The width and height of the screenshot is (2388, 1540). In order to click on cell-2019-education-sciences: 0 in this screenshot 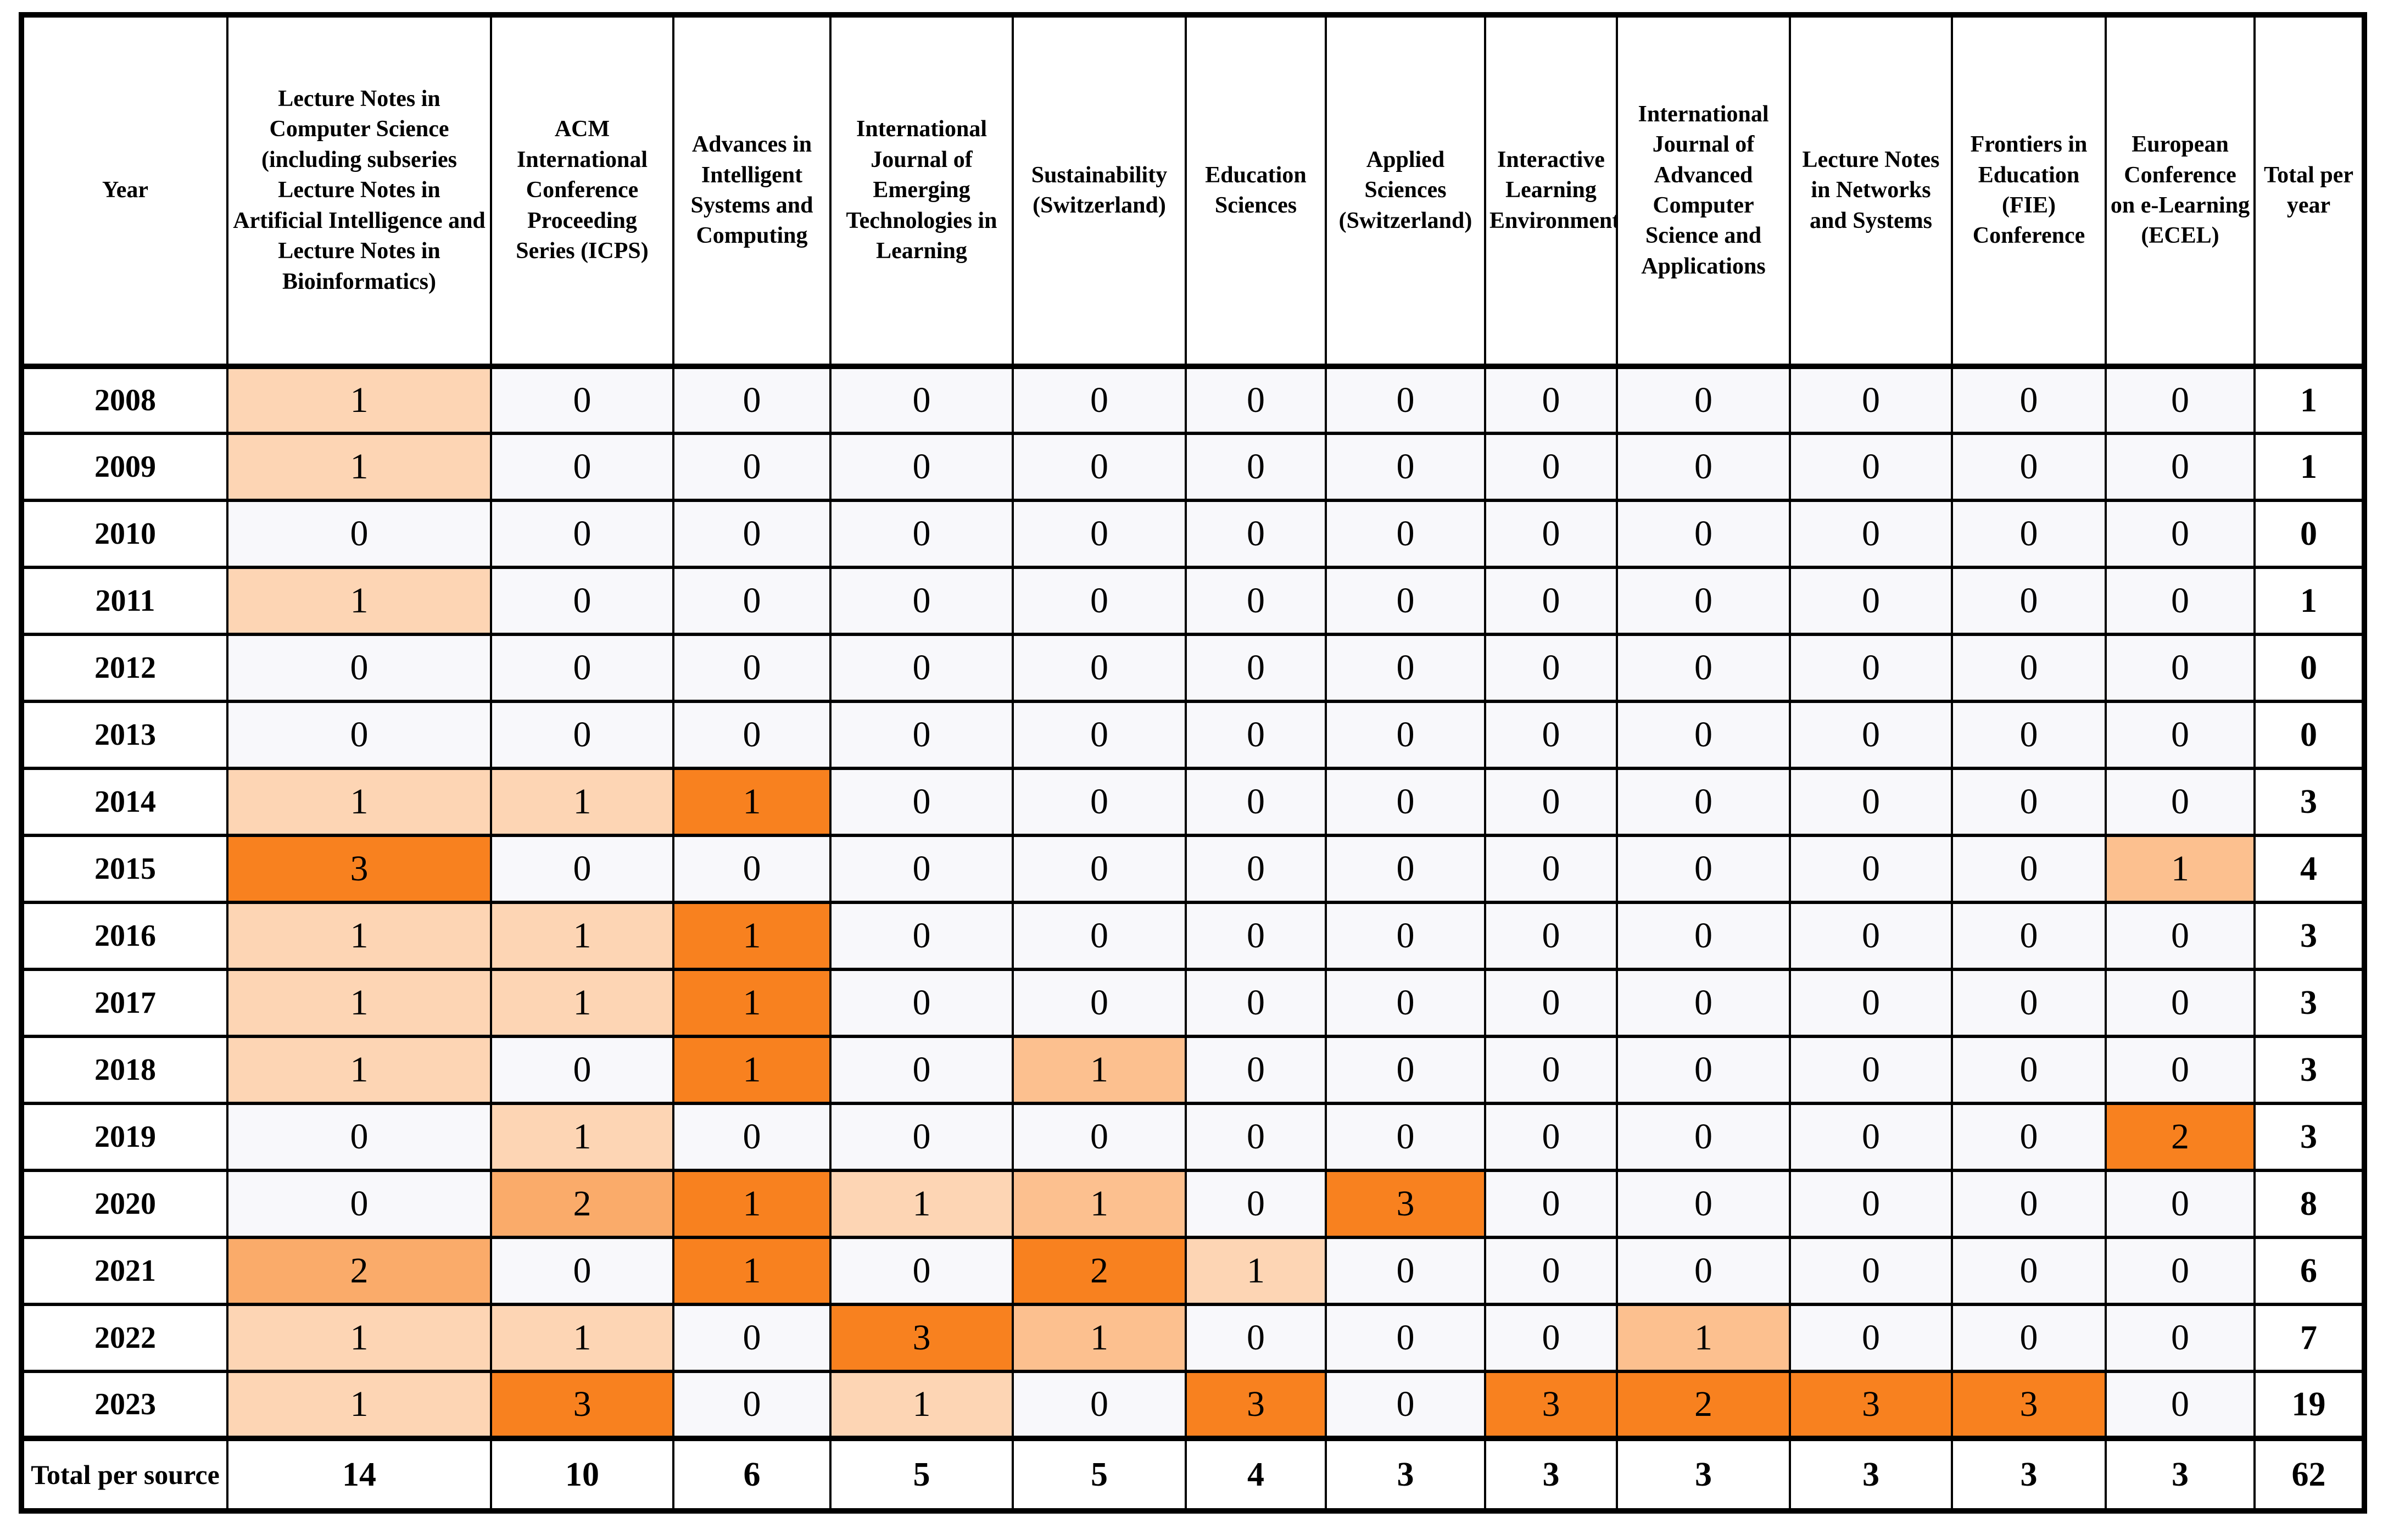, I will do `click(1256, 1137)`.